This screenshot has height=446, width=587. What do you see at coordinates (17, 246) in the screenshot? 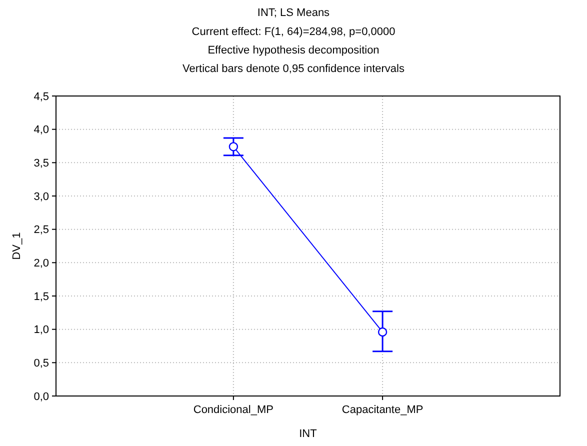
I see `y-axis-title: DV_1` at bounding box center [17, 246].